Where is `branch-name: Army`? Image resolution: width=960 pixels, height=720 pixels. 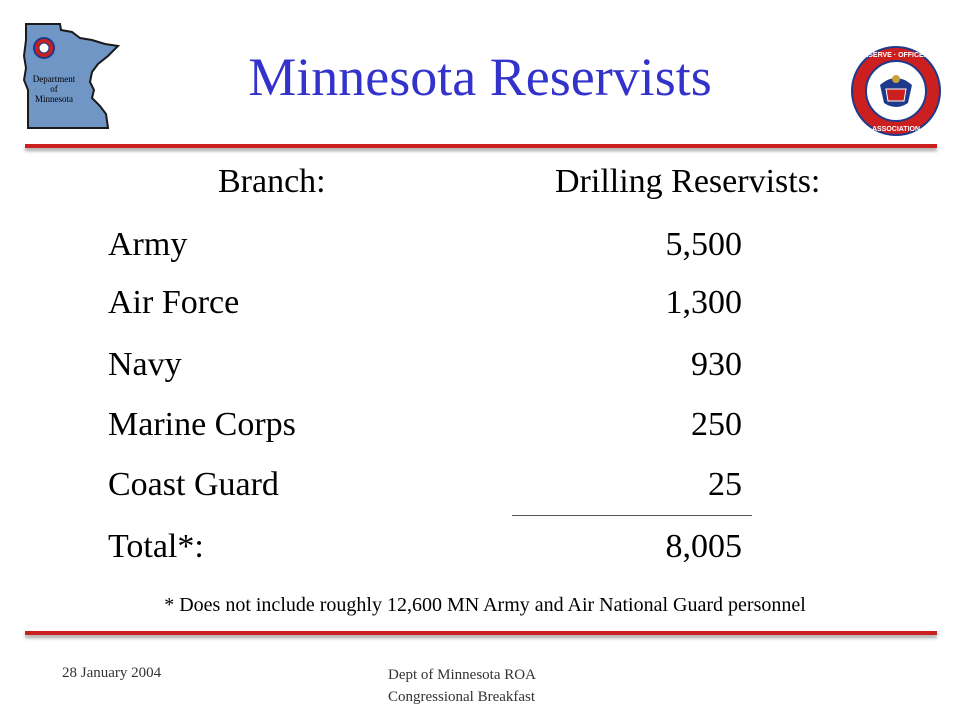
branch-name: Army is located at coordinates (148, 244).